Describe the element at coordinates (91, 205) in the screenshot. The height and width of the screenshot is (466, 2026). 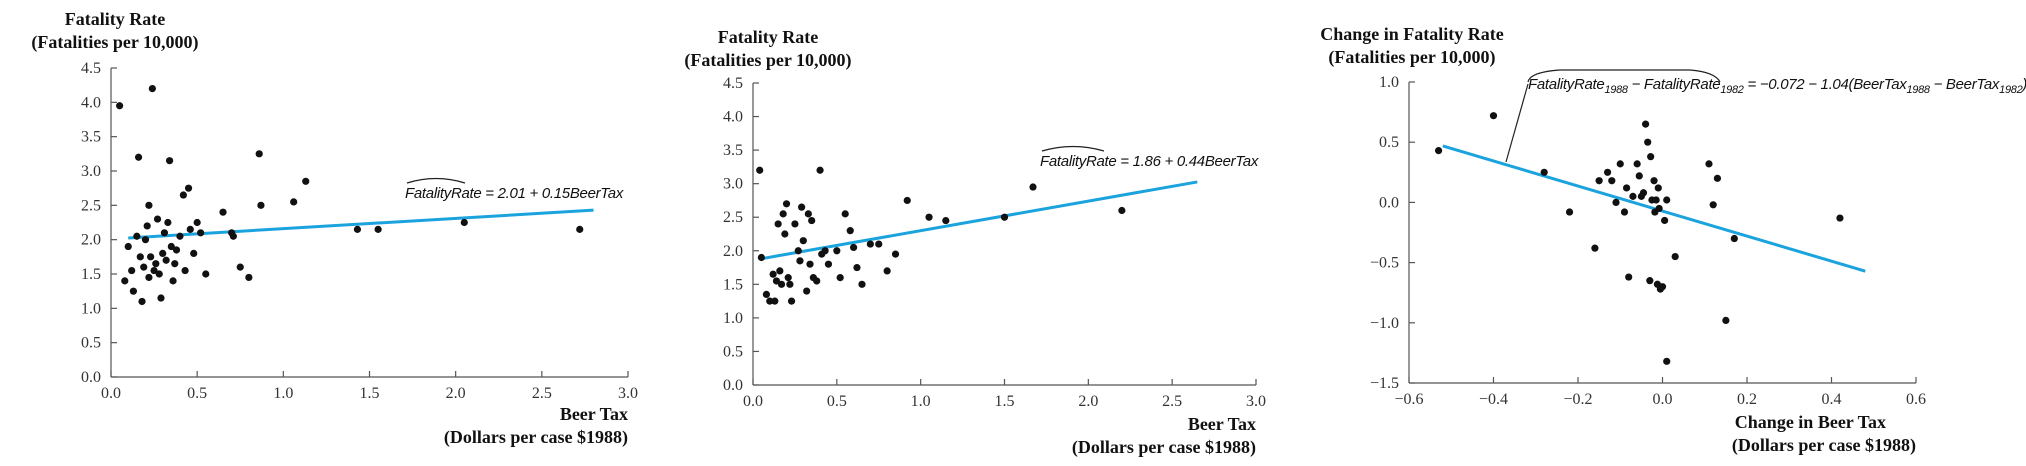
I see `y-tick-label: 2.5` at that location.